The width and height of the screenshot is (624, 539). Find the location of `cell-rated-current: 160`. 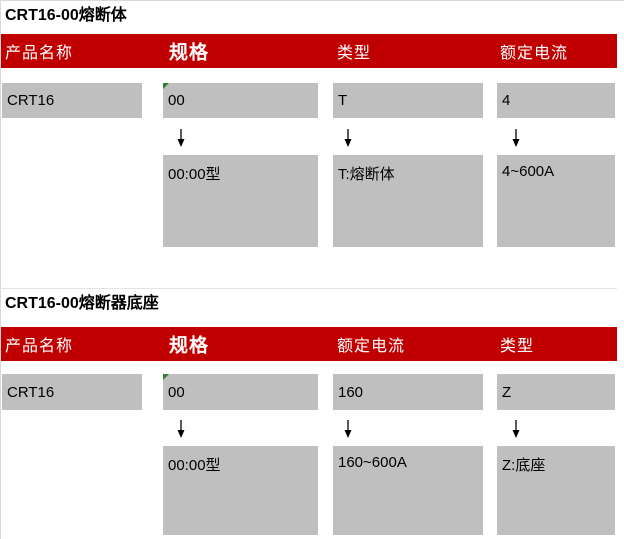

cell-rated-current: 160 is located at coordinates (408, 392).